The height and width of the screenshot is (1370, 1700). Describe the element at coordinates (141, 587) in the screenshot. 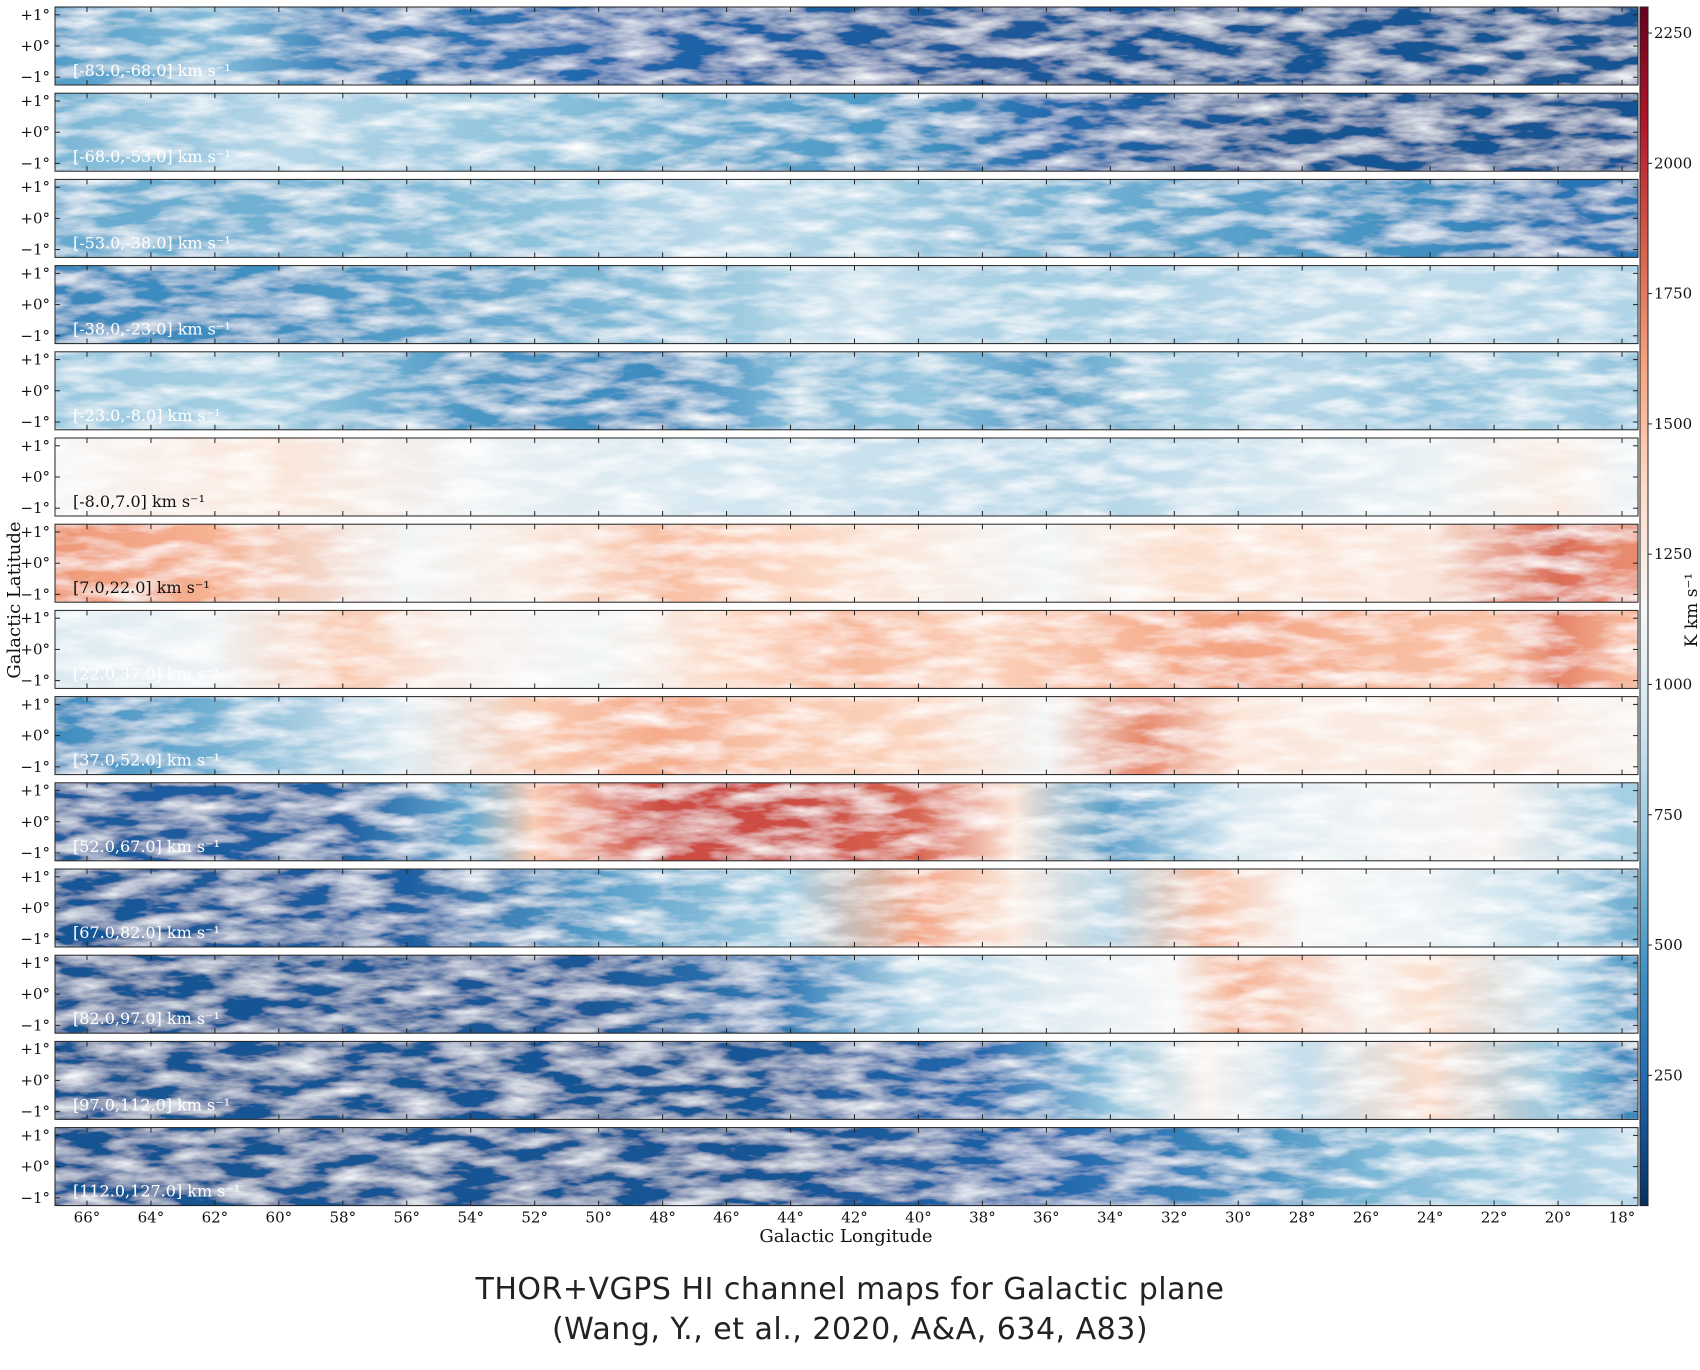

I see `velocity-range-label: [7.0,22.0] km s⁻¹` at that location.